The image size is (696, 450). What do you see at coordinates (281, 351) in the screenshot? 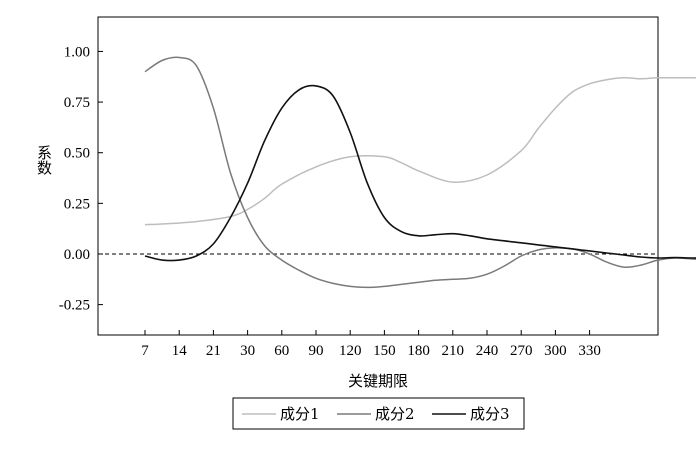
I see `x-tick-label: 60` at bounding box center [281, 351].